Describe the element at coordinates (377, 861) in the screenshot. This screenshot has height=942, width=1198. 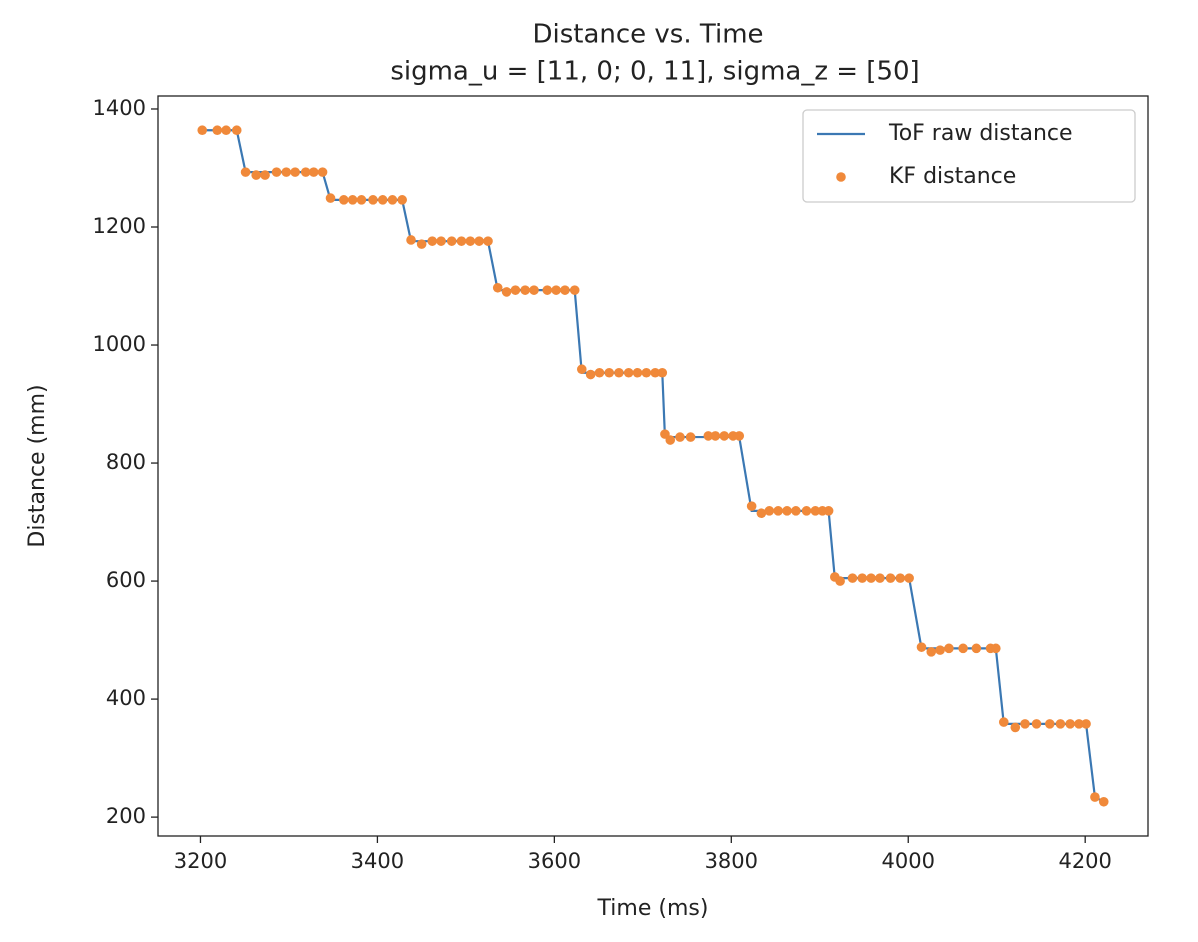
I see `x-tick-label: 3400` at that location.